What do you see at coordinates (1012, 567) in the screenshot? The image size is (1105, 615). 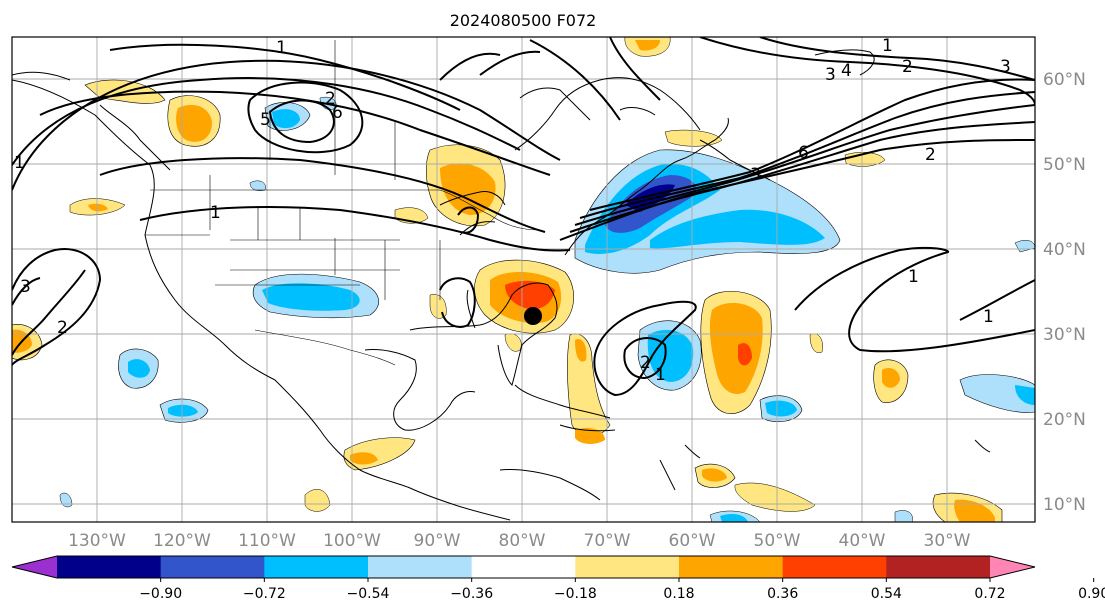 I see `colorbar-extend-high` at bounding box center [1012, 567].